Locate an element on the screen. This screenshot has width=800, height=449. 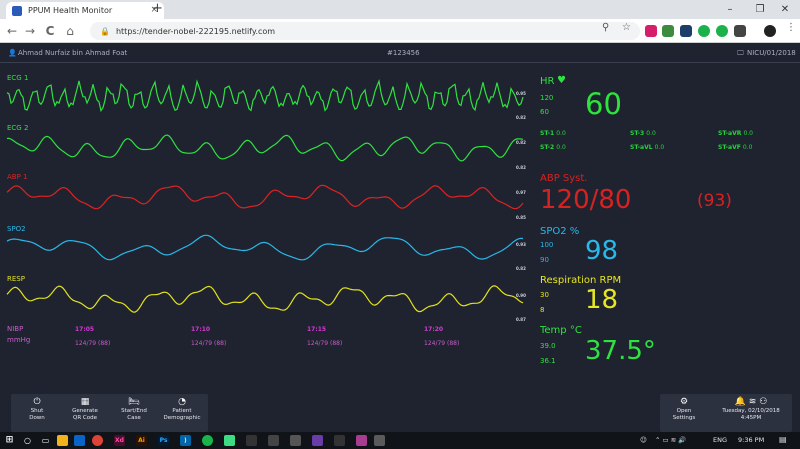
st-avl: ST-aVL 0.0 is located at coordinates (647, 147).